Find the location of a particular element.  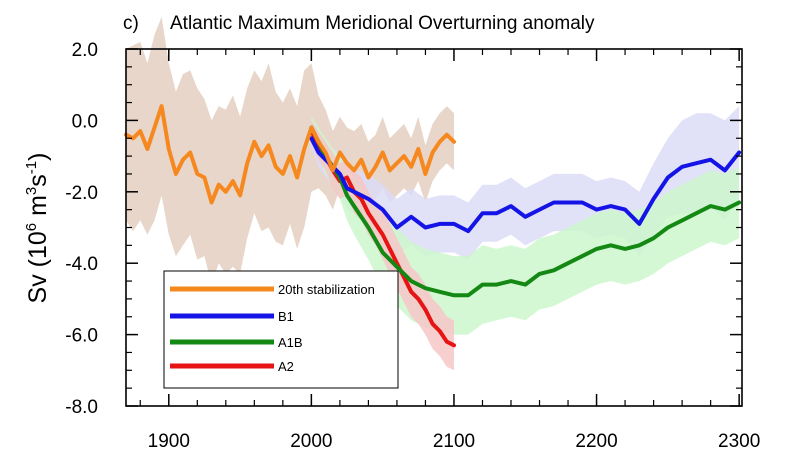

y-label-base: Sv (10 is located at coordinates (38, 267).